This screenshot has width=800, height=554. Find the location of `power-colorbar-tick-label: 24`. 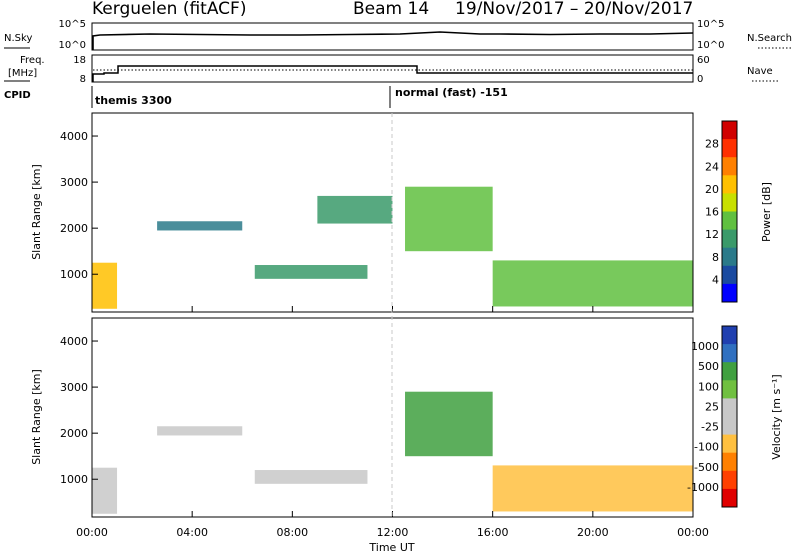

power-colorbar-tick-label: 24 is located at coordinates (712, 166).